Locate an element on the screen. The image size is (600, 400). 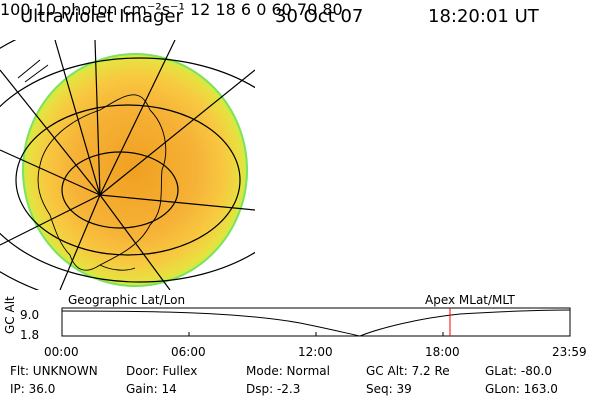
left-panel-label: Geographic Lat/Lon is located at coordinates (127, 300).